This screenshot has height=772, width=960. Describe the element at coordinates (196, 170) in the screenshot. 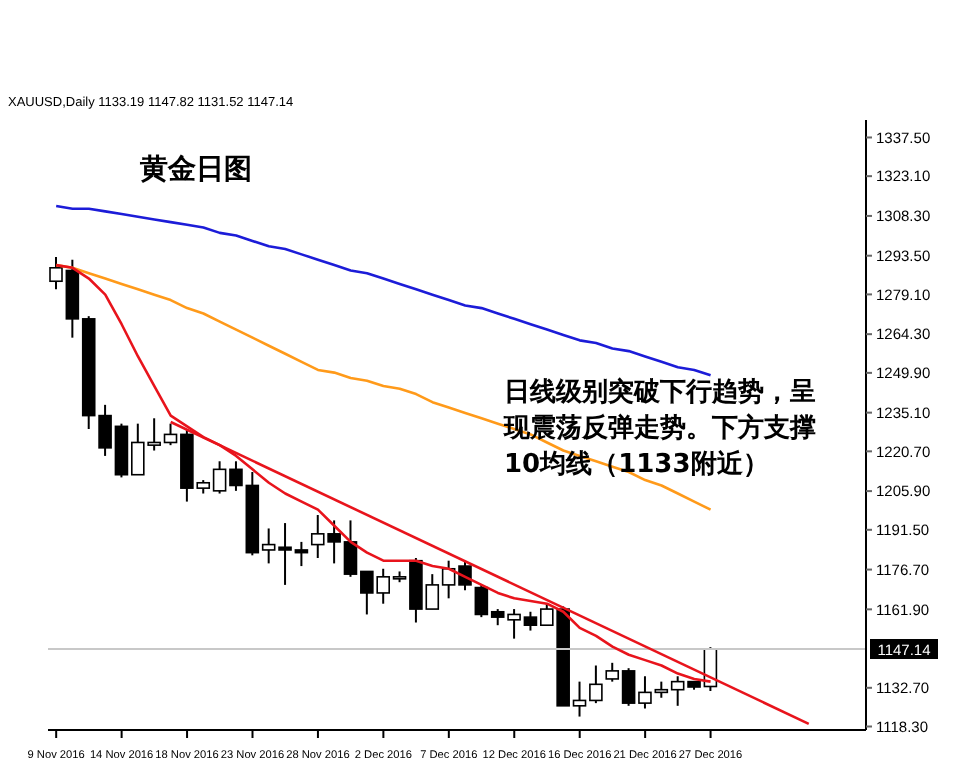

I see `text: 黄金日图` at that location.